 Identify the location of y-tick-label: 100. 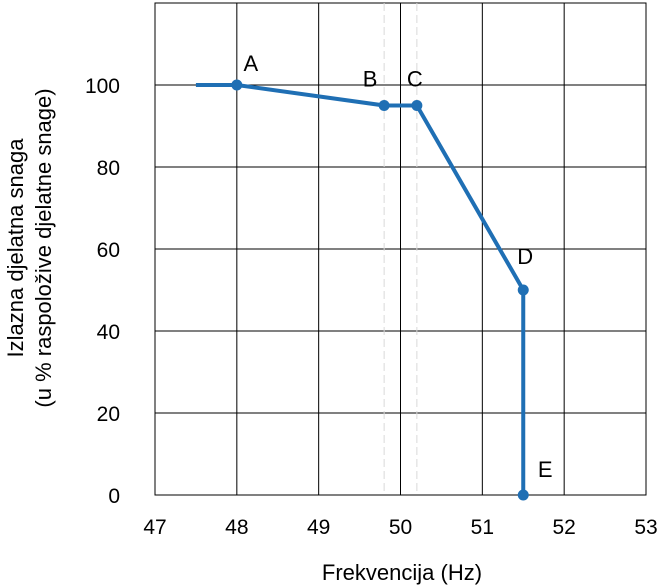
(102, 86).